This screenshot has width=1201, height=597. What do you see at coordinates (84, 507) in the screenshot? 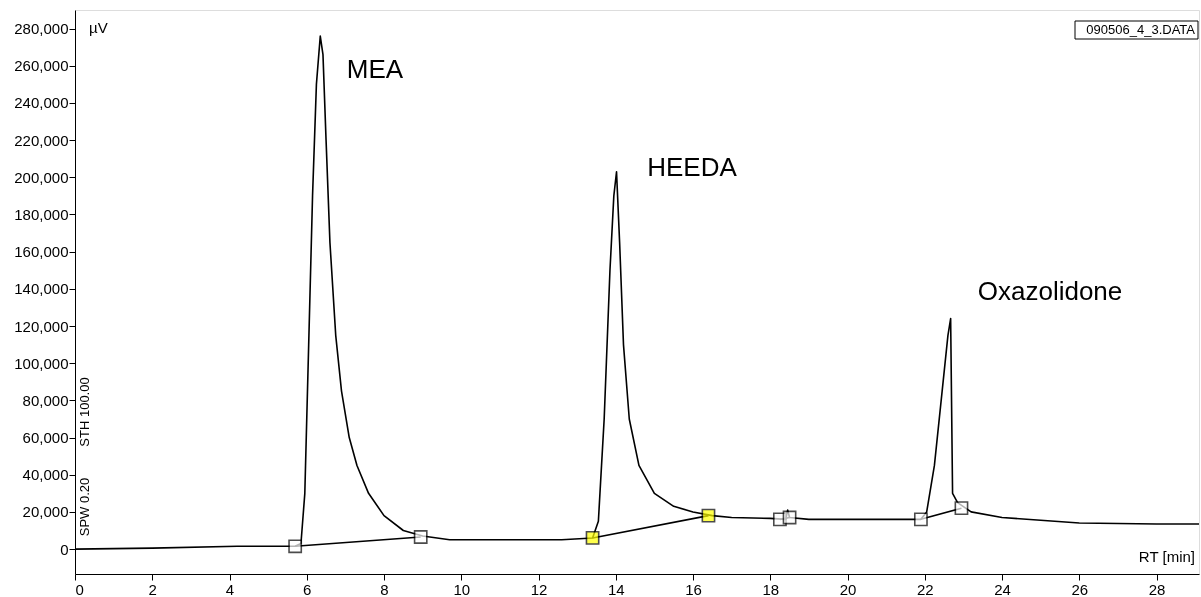
I see `annotation: SPW 0.20` at bounding box center [84, 507].